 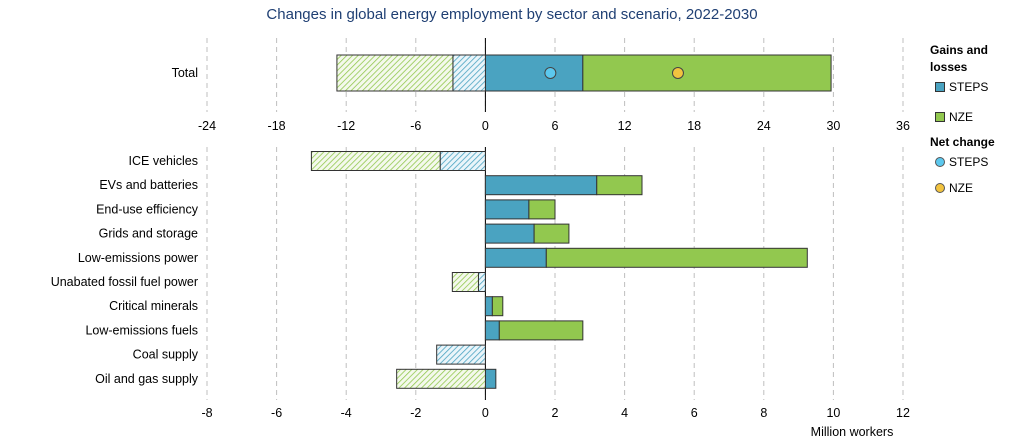 I want to click on legend-swatch-steps, so click(x=940, y=87).